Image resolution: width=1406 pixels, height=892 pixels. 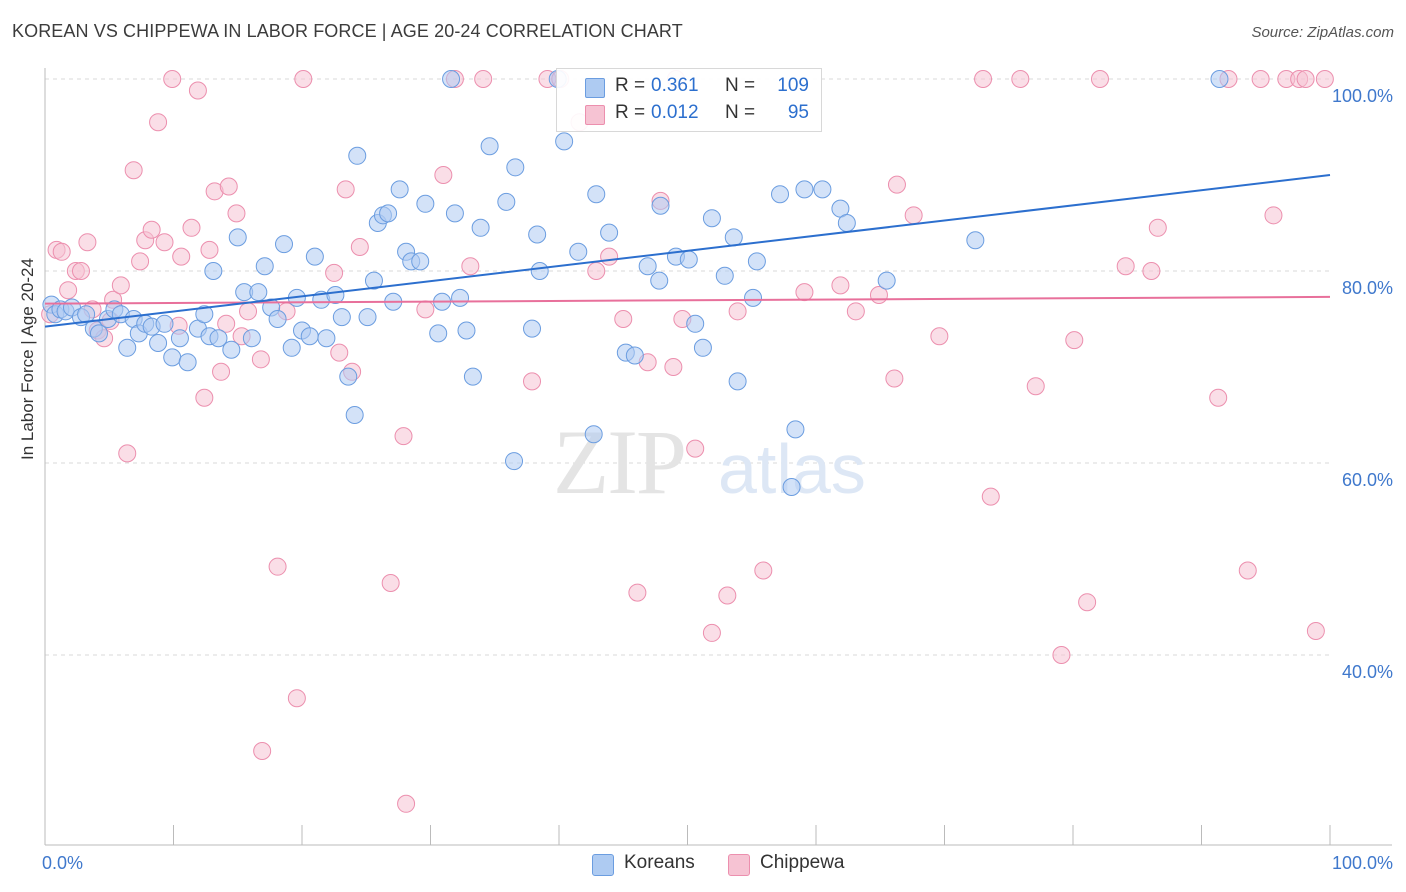 I want to click on legend-n-label: N =, so click(x=740, y=112).